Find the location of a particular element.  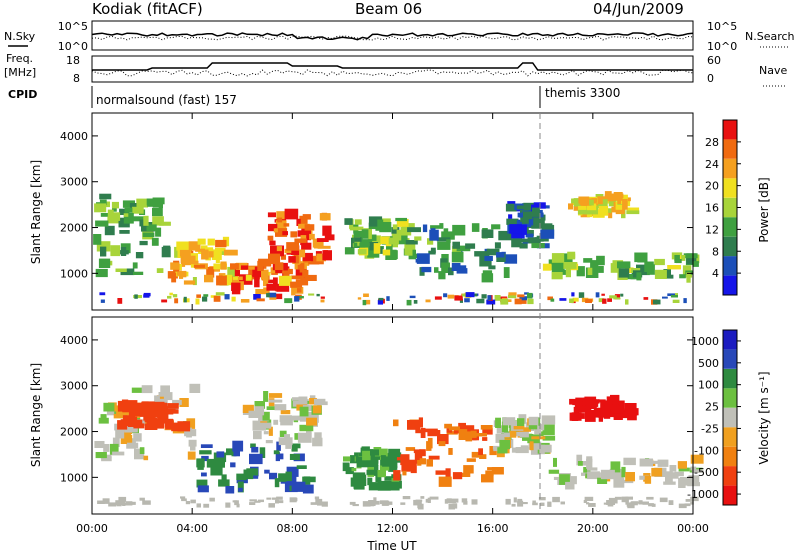

ytick-label-4000: 4000 is located at coordinates (74, 340).